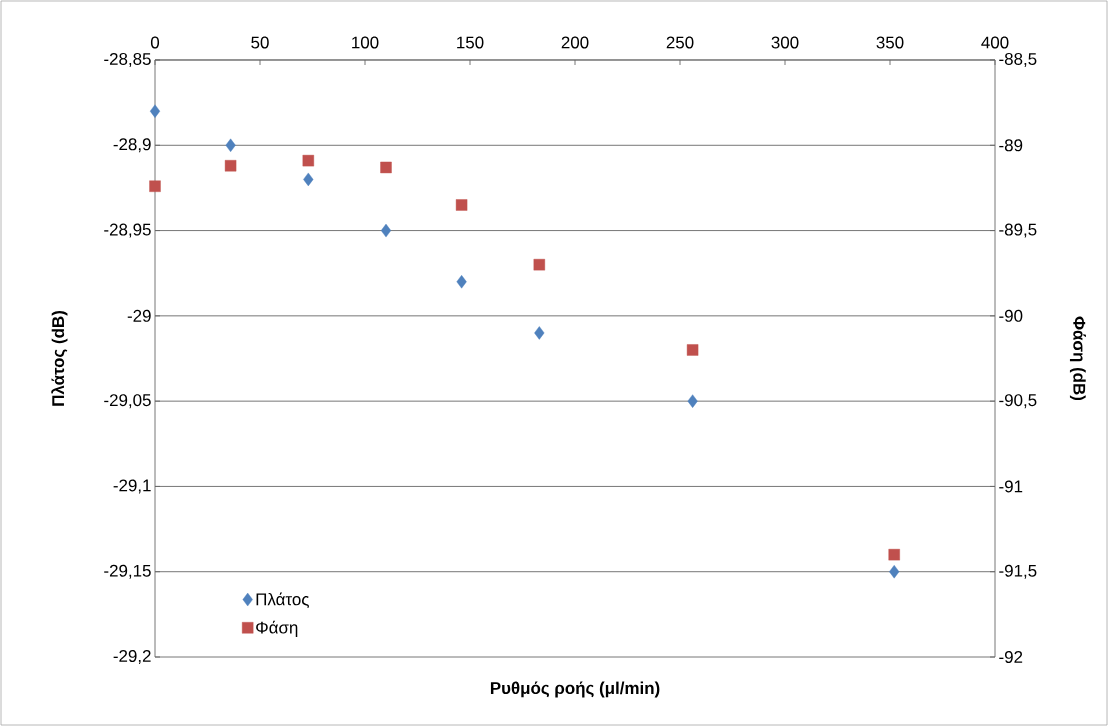 This screenshot has width=1108, height=726. I want to click on x-tick-label: 0, so click(155, 42).